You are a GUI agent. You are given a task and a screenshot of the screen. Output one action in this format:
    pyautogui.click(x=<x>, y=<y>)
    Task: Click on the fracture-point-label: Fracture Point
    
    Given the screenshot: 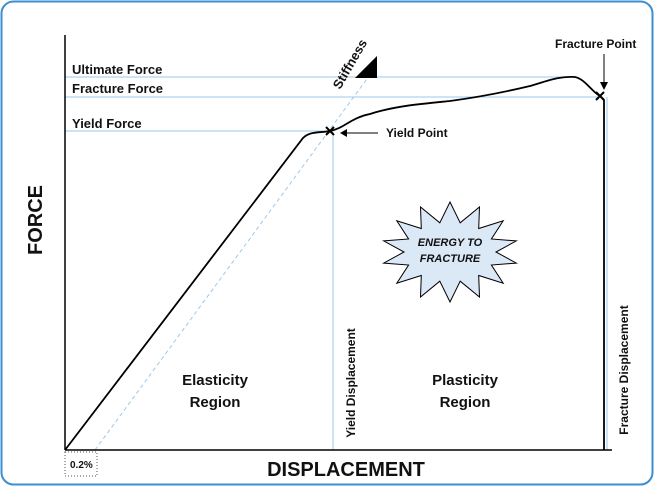 What is the action you would take?
    pyautogui.click(x=595, y=44)
    